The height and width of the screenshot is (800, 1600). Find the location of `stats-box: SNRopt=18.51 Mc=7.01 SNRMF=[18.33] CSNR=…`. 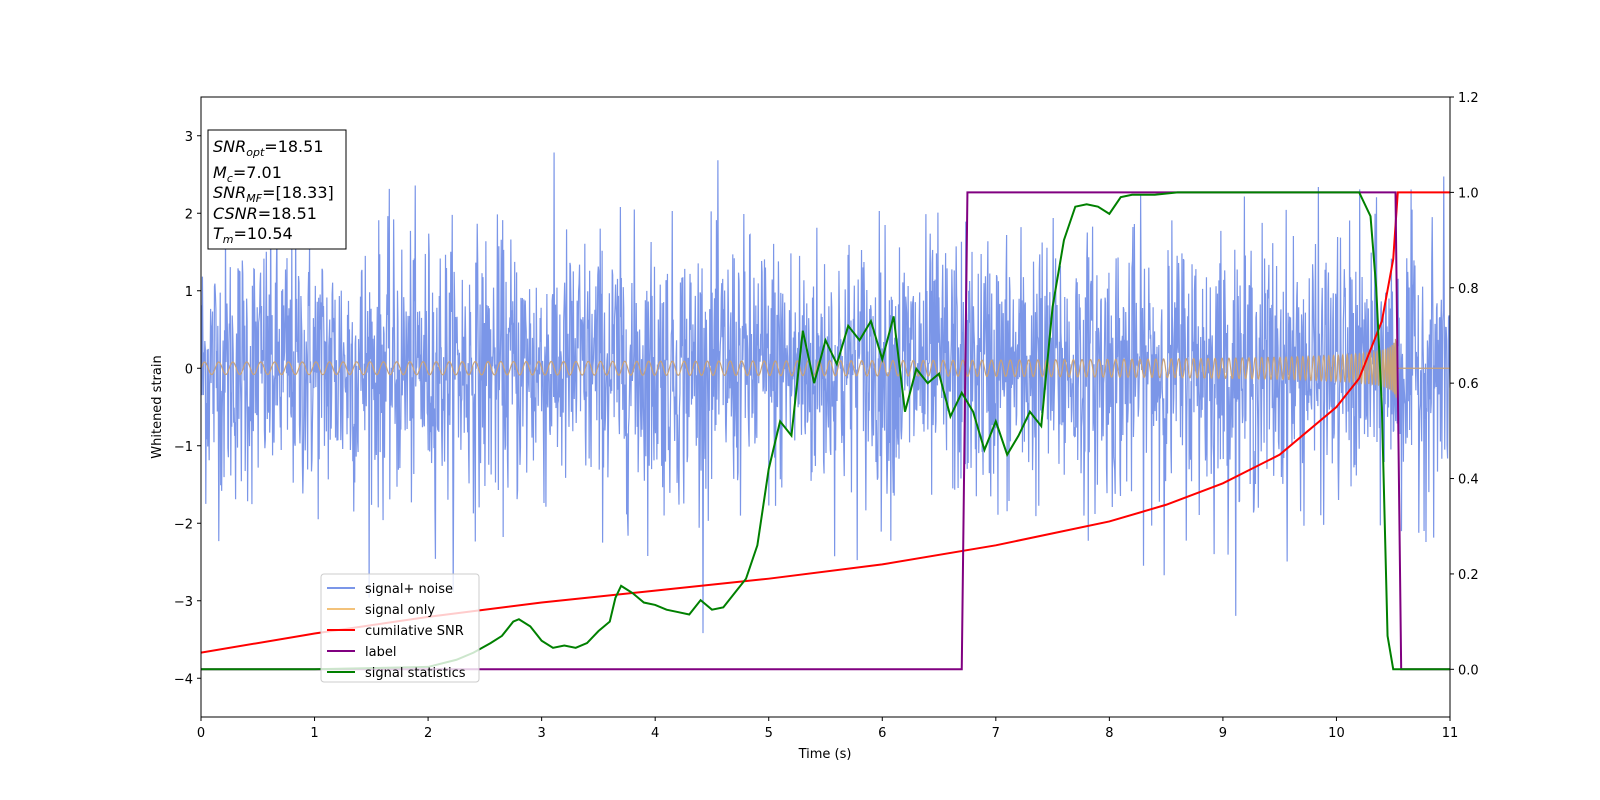

stats-box: SNRopt=18.51 Mc=7.01 SNRMF=[18.33] CSNR=… is located at coordinates (277, 189).